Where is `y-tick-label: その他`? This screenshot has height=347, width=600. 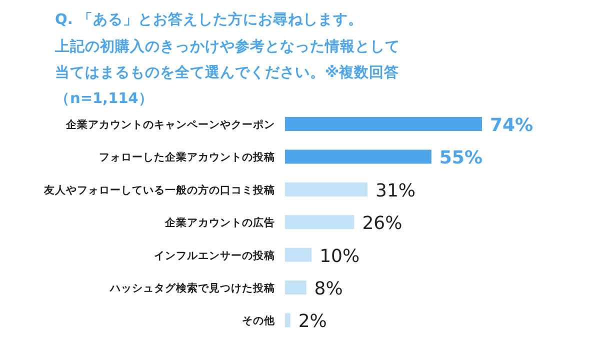 y-tick-label: その他 is located at coordinates (259, 321).